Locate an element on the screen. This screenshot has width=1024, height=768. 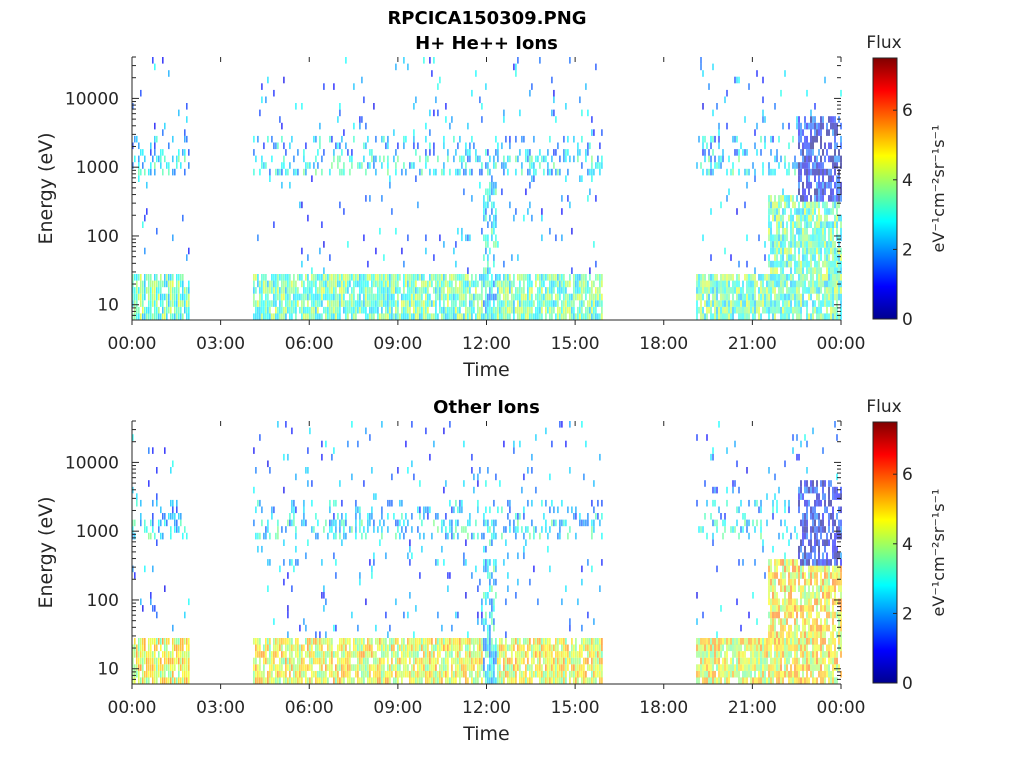
panel-title: Other Ions is located at coordinates (486, 407).